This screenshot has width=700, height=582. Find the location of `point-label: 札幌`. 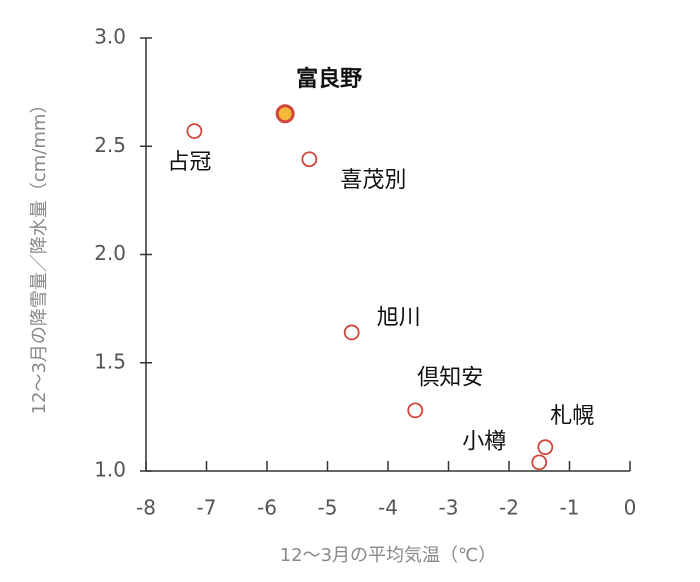

point-label: 札幌 is located at coordinates (572, 416).